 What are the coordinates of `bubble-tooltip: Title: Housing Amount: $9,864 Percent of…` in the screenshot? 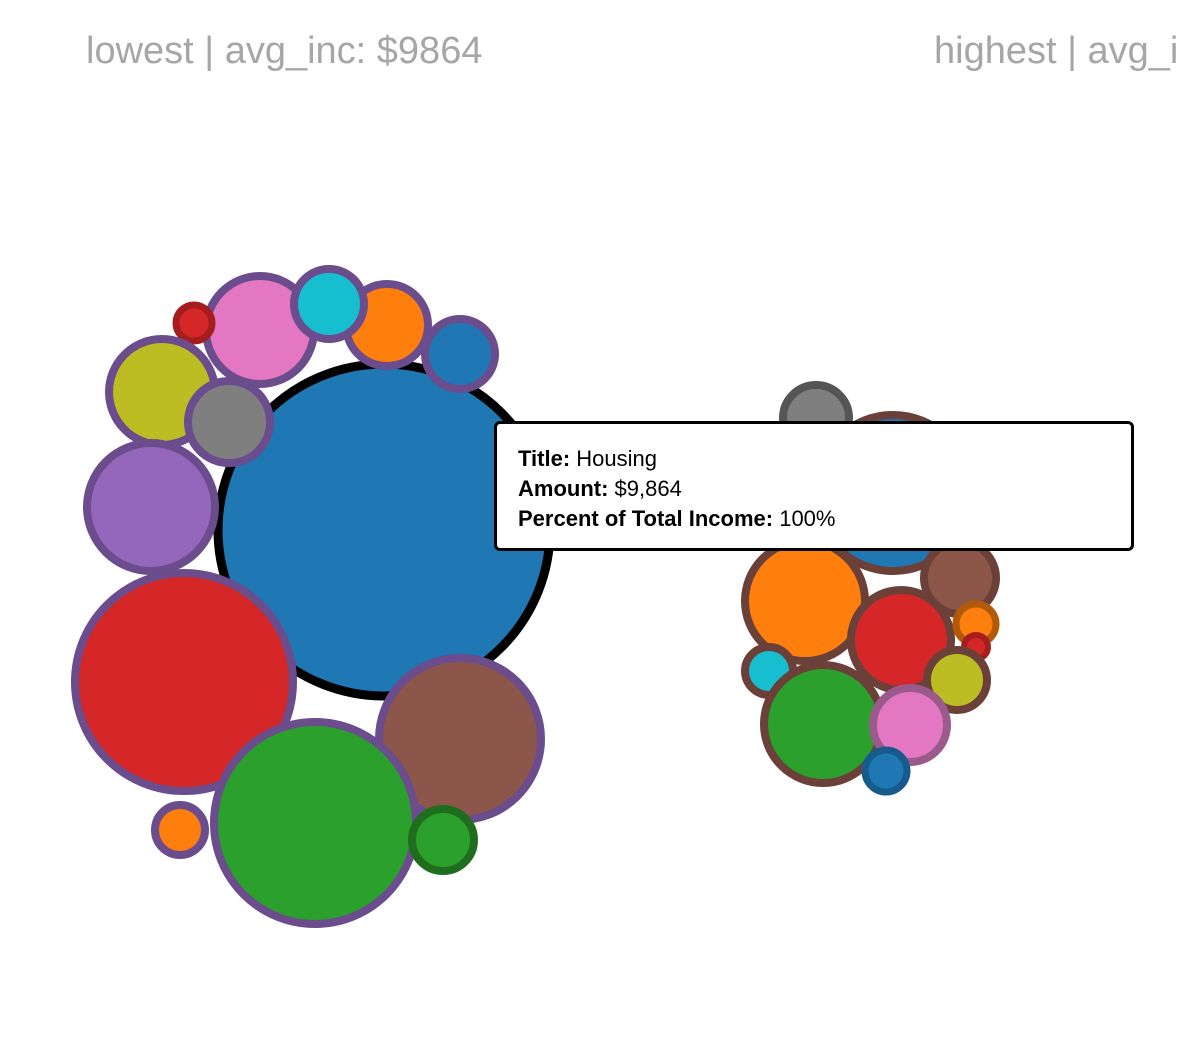 It's located at (814, 486).